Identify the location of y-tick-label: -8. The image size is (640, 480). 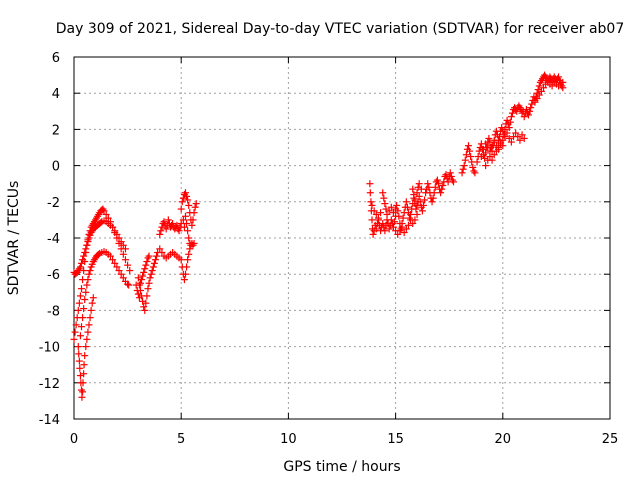
(53, 311).